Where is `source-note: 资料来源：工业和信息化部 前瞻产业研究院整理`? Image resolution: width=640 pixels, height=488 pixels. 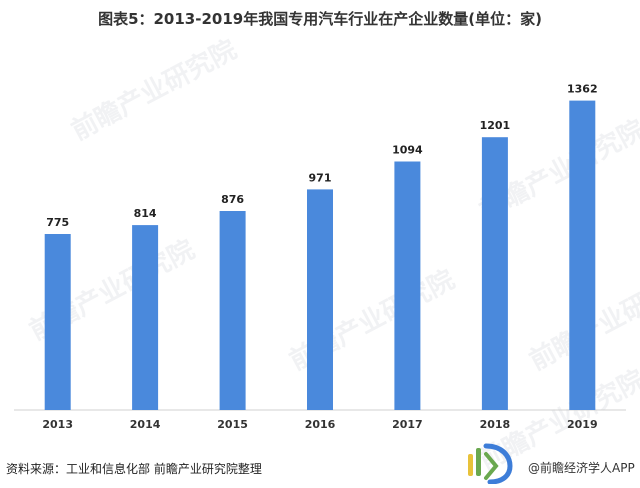 source-note: 资料来源：工业和信息化部 前瞻产业研究院整理 is located at coordinates (134, 469).